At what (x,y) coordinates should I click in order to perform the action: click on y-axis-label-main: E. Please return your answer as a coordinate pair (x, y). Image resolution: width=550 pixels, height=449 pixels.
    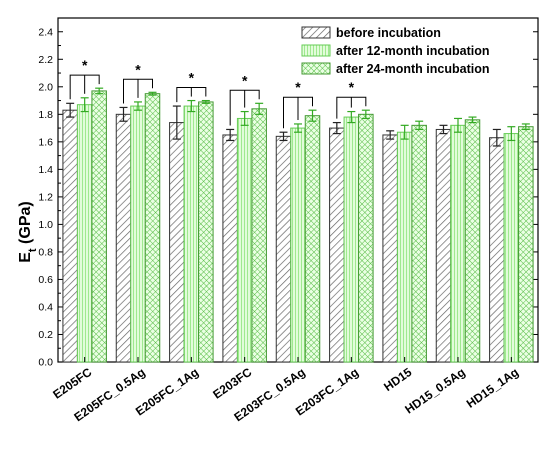
    Looking at the image, I should click on (25, 257).